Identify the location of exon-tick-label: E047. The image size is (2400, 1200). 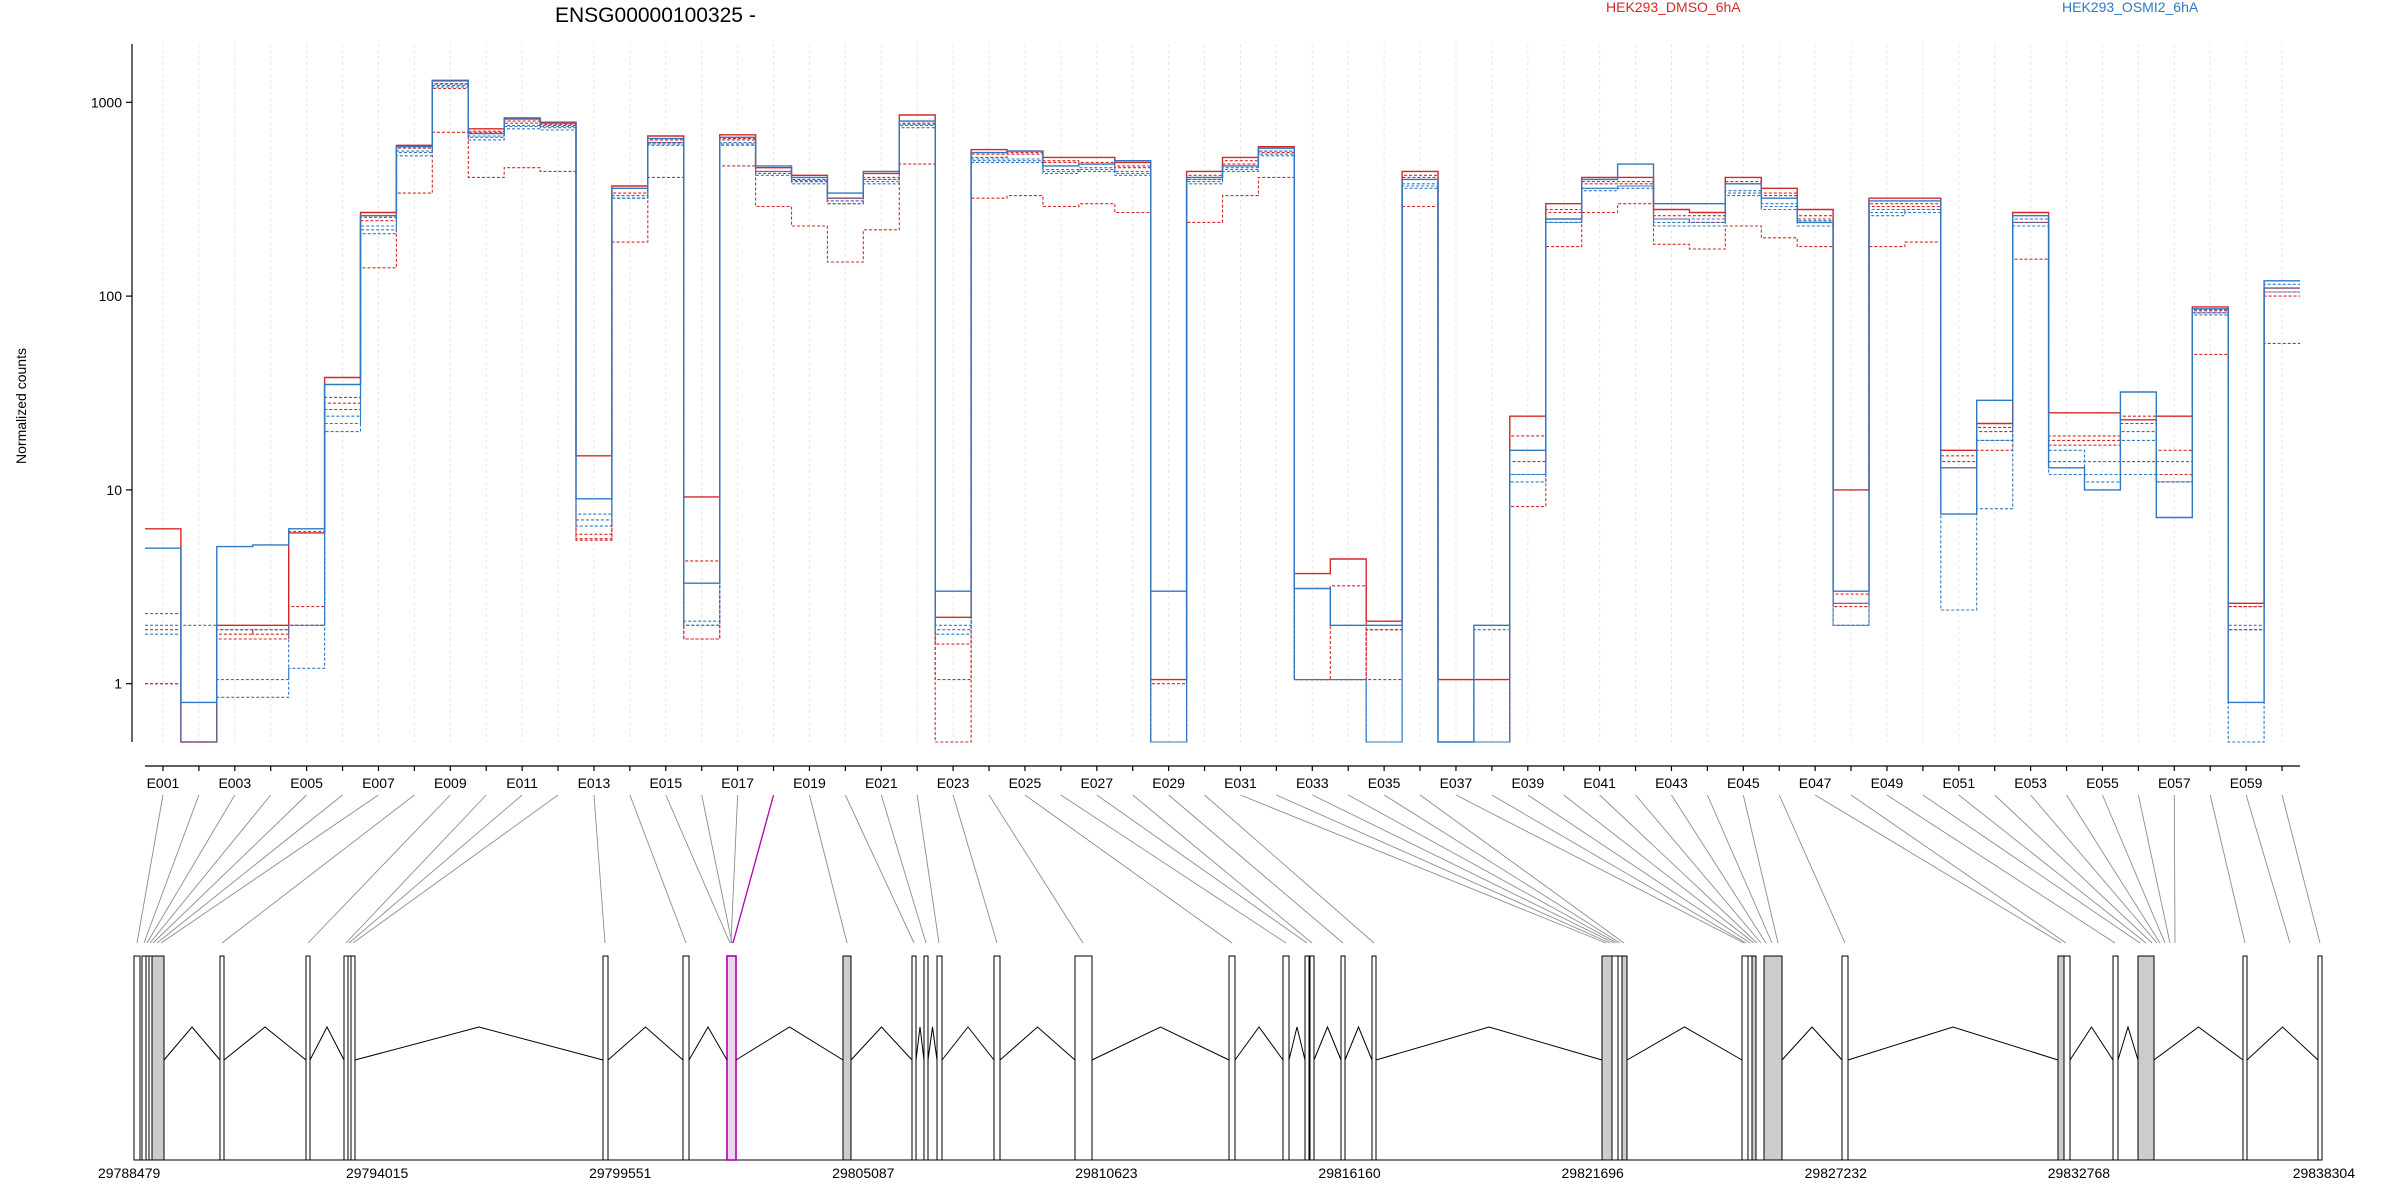
(1815, 783).